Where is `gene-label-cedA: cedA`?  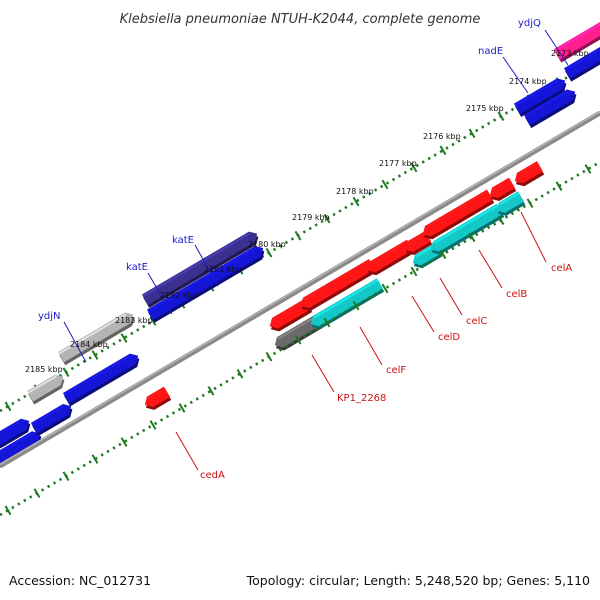
gene-label-cedA: cedA is located at coordinates (212, 475).